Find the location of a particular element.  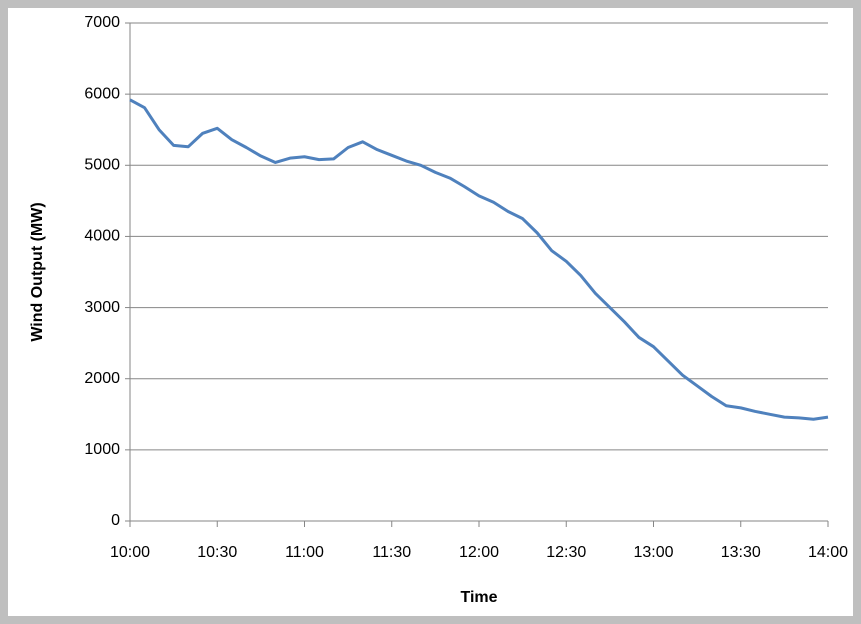

y-tick-label: 4000 is located at coordinates (102, 236).